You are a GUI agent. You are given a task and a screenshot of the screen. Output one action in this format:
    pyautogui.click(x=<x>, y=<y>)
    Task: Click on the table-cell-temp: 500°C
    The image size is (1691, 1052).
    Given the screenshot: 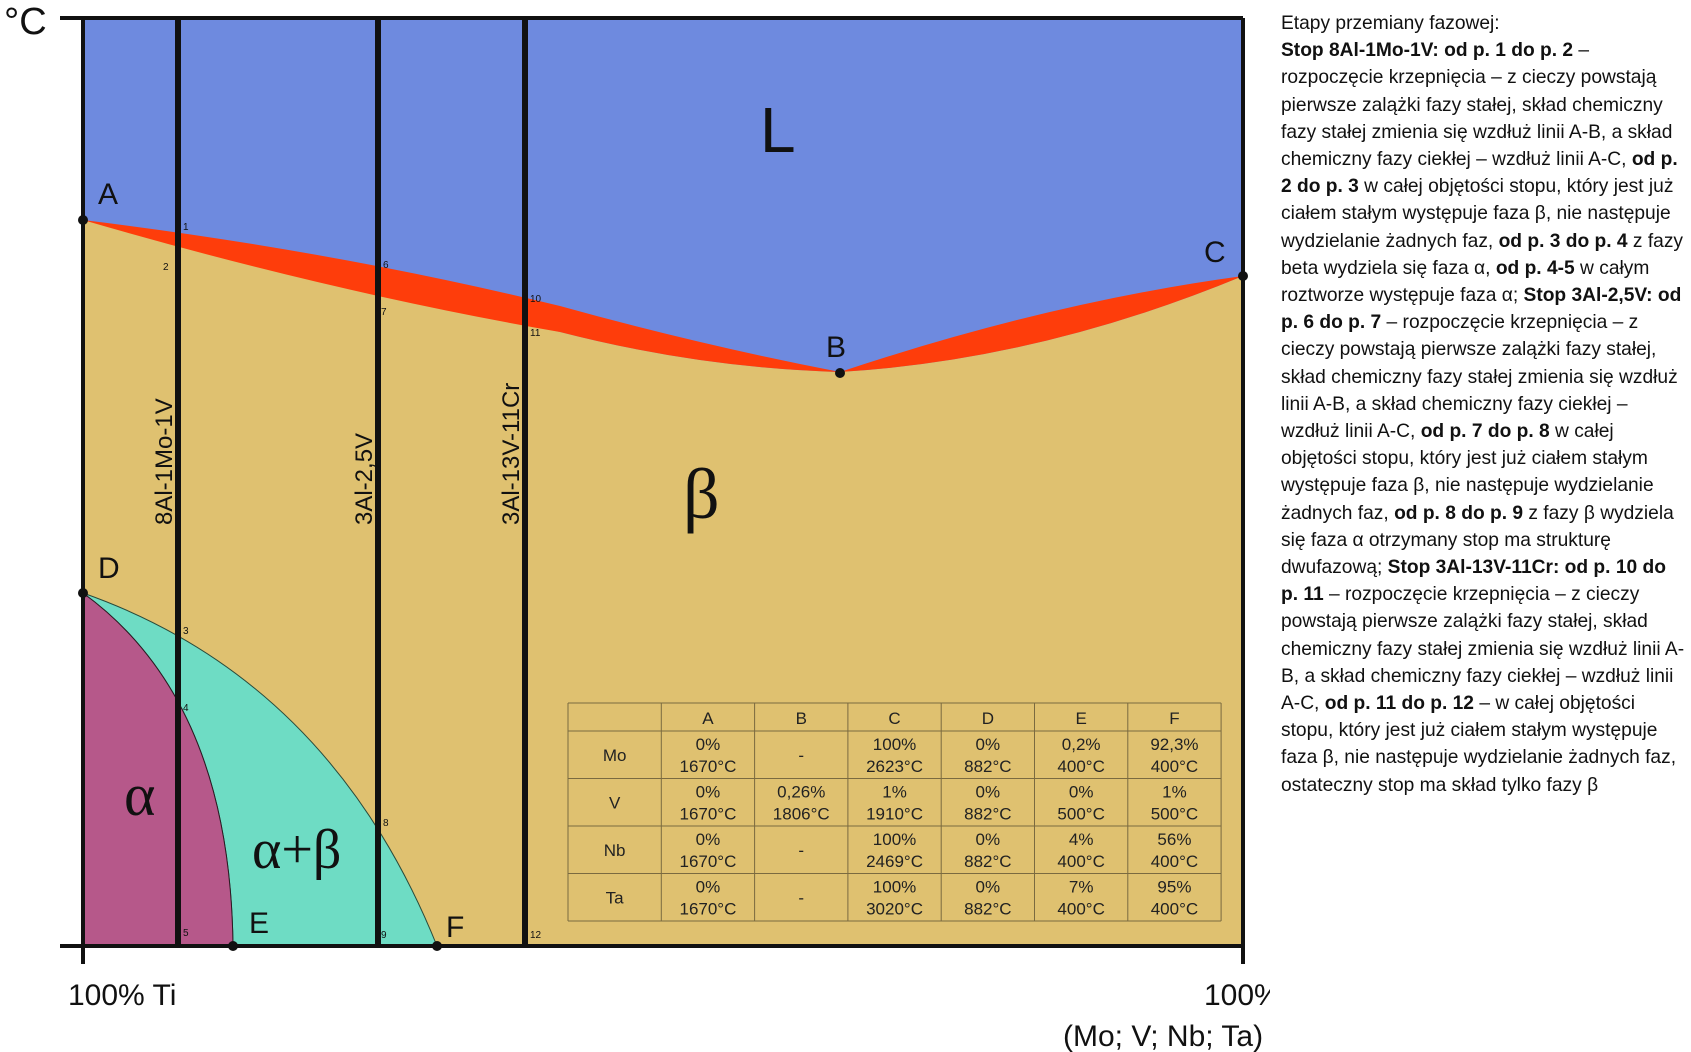 What is the action you would take?
    pyautogui.click(x=1080, y=814)
    